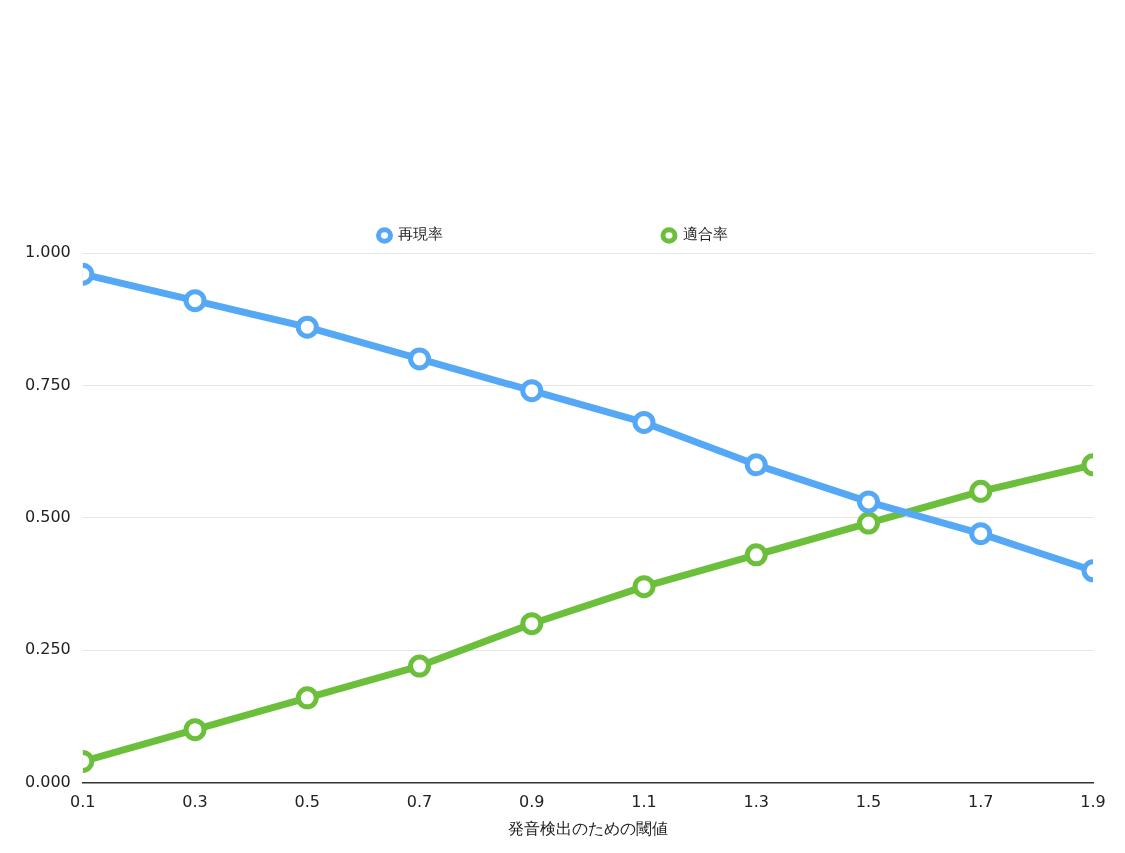 This screenshot has height=853, width=1125. I want to click on x-tick-label: 1.9, so click(1093, 802).